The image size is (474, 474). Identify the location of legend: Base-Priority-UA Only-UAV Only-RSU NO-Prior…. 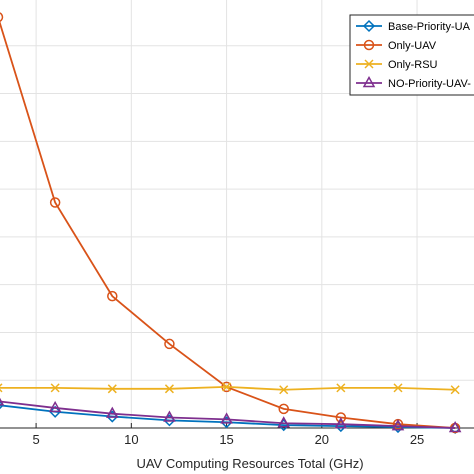
(411, 55).